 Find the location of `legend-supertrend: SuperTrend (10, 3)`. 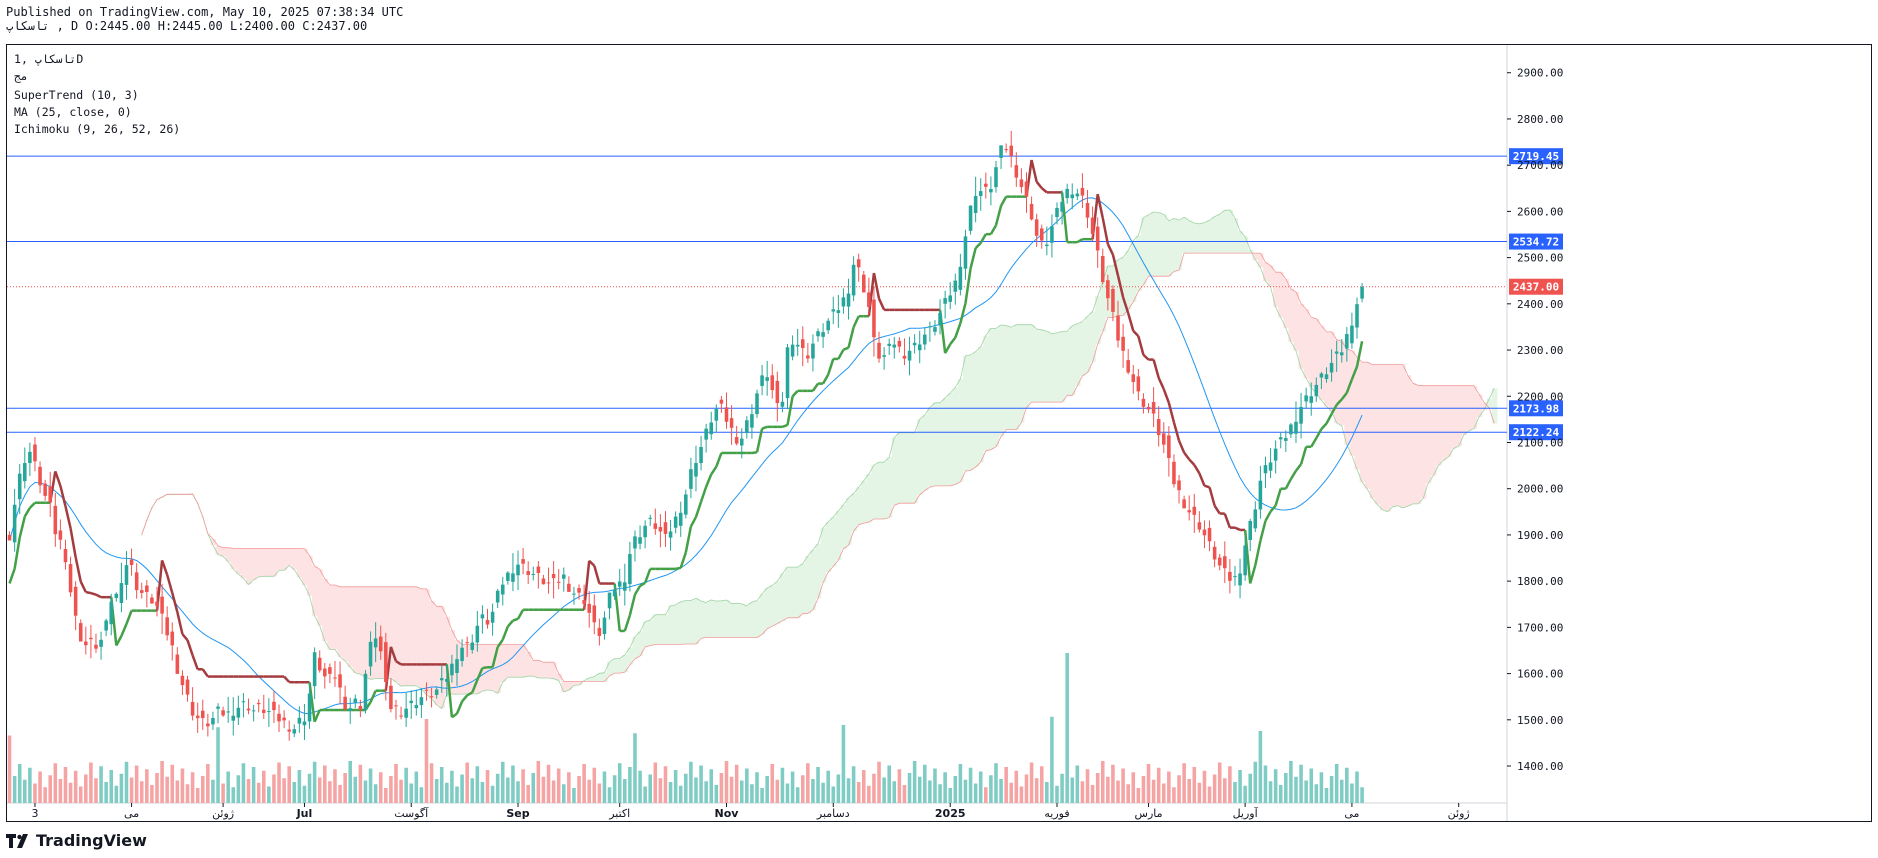

legend-supertrend: SuperTrend (10, 3) is located at coordinates (76, 95).